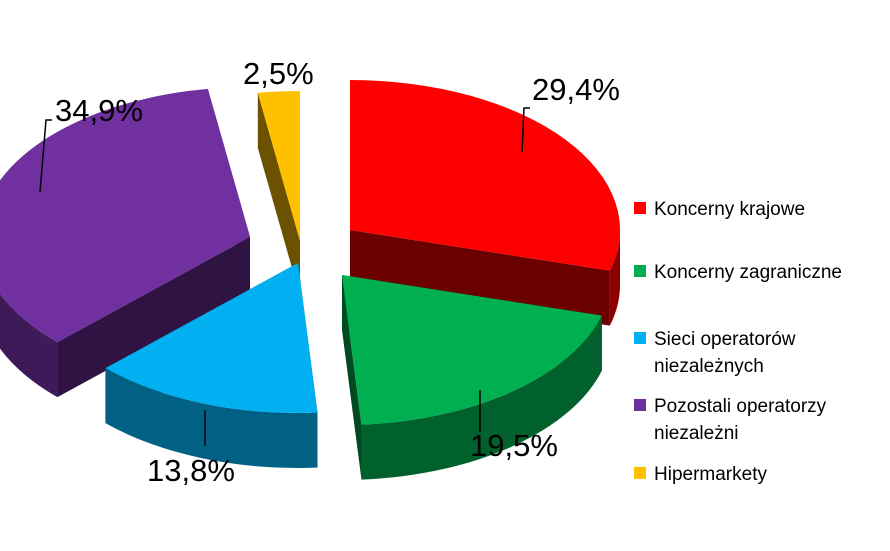 The image size is (890, 551). I want to click on legend-item-hipermarkety: Hipermarkety, so click(754, 474).